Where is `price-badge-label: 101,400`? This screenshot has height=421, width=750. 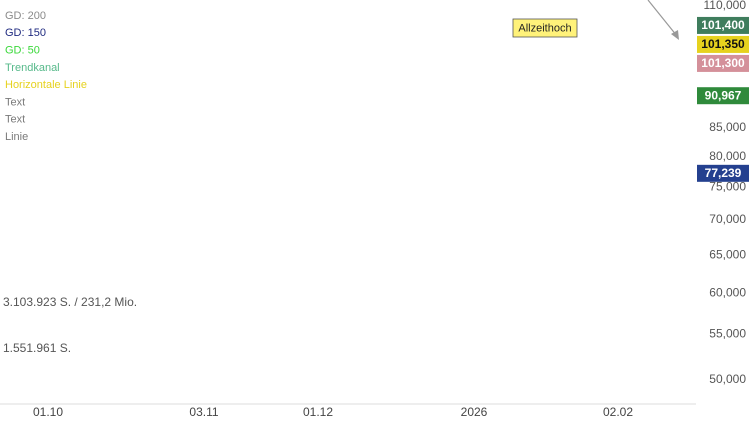
price-badge-label: 101,400 is located at coordinates (723, 25).